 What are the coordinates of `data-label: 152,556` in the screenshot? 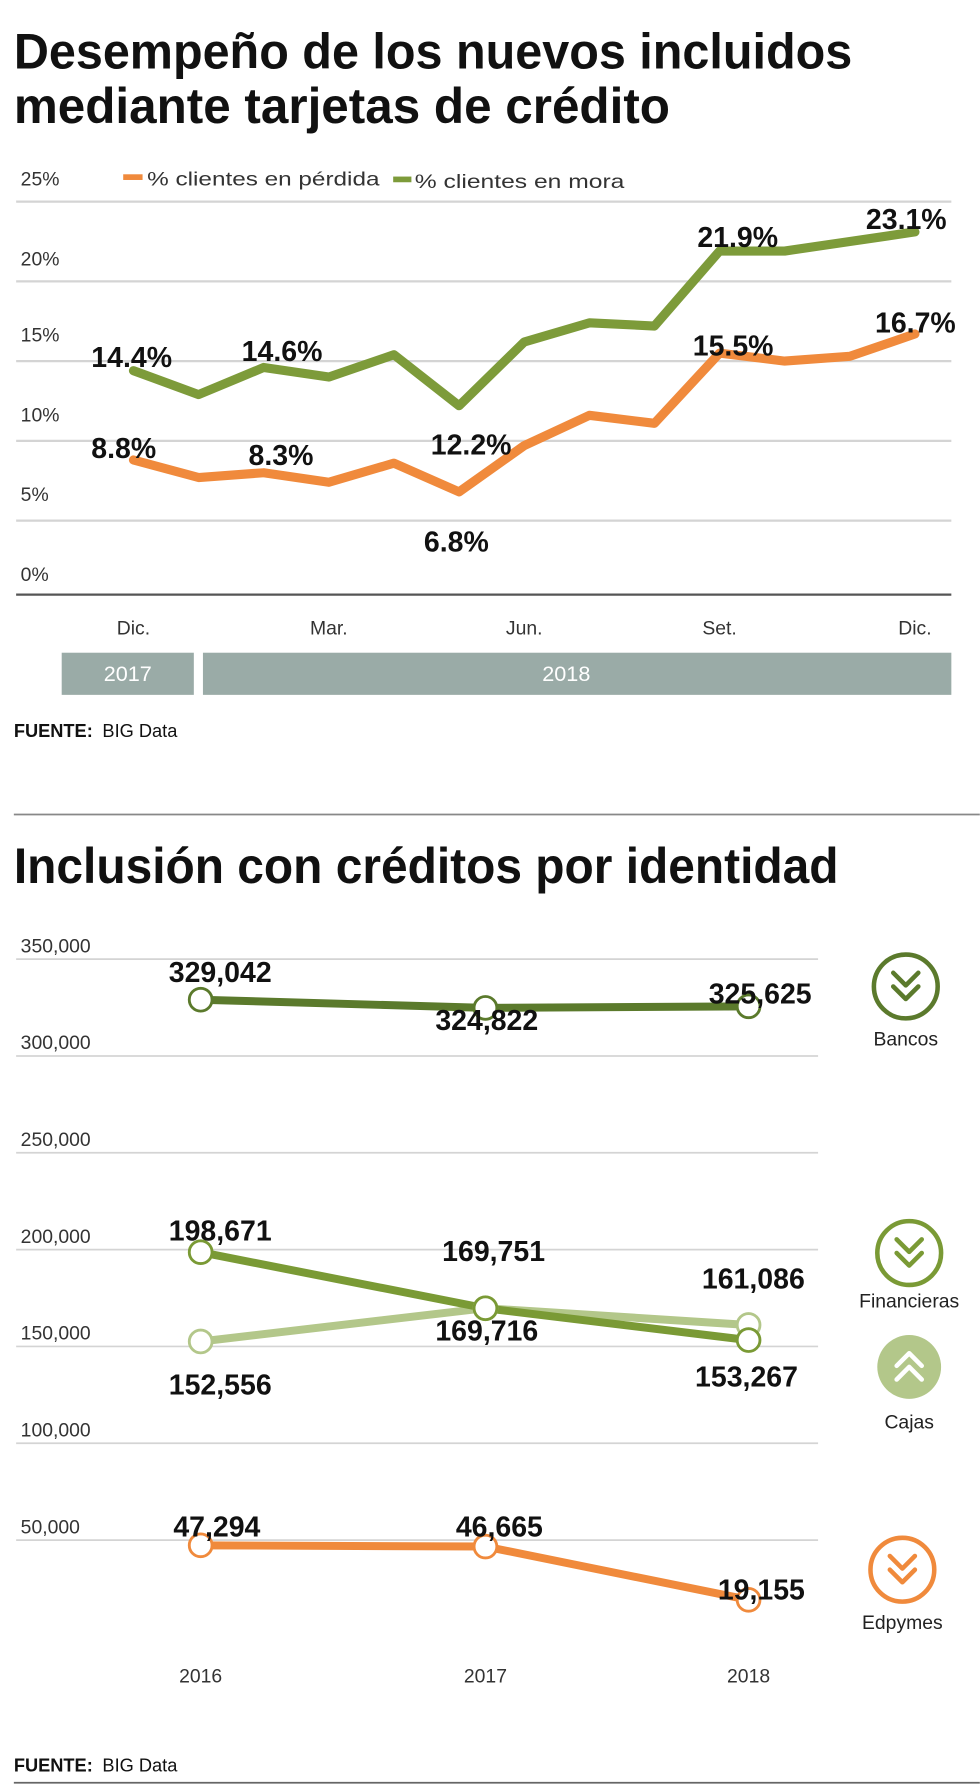 It's located at (220, 1385).